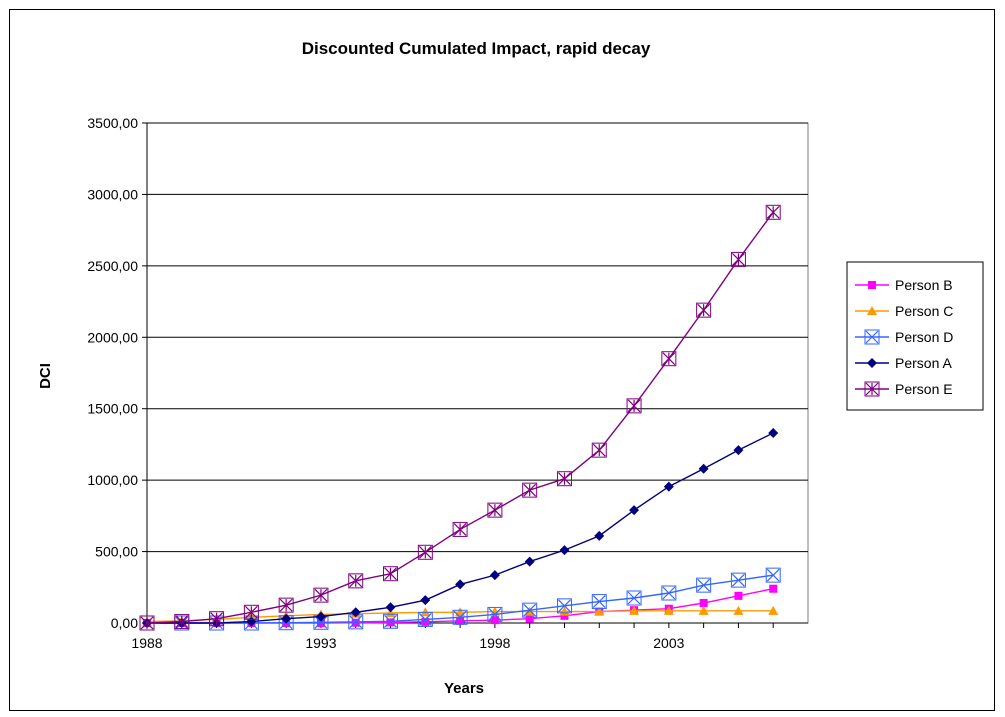 This screenshot has width=1005, height=717. What do you see at coordinates (112, 337) in the screenshot?
I see `y-tick-label: 2000,00` at bounding box center [112, 337].